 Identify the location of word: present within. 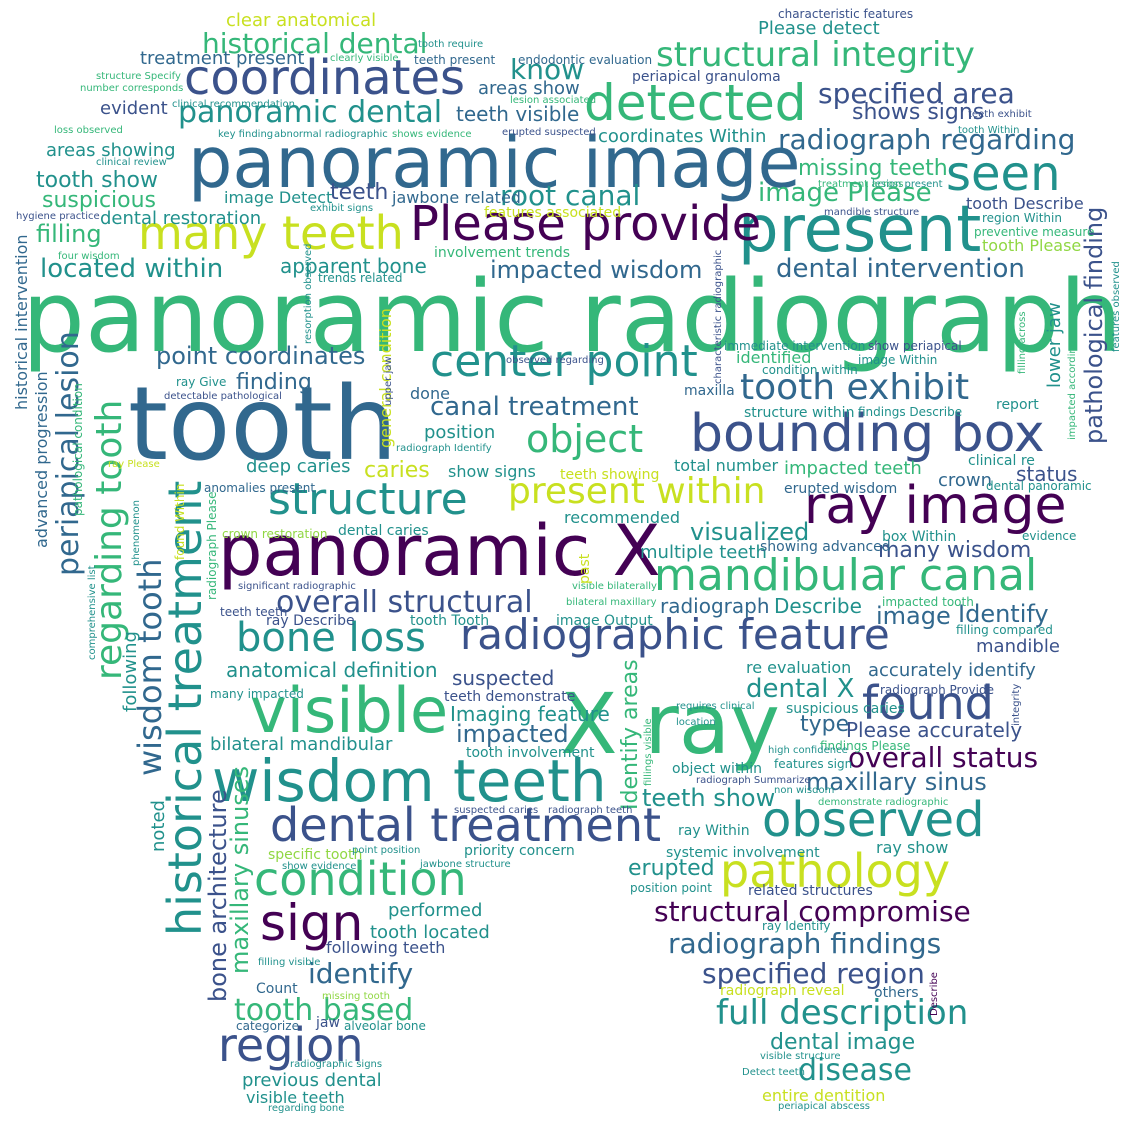
(637, 491).